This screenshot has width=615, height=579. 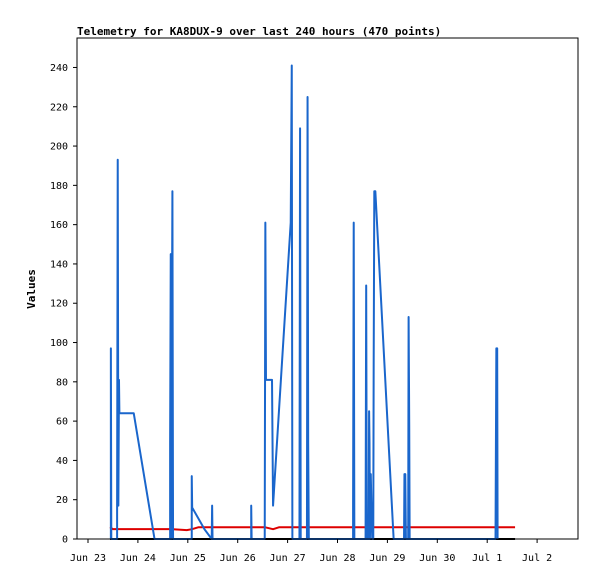 What do you see at coordinates (188, 558) in the screenshot?
I see `x-tick-label: Jun 25` at bounding box center [188, 558].